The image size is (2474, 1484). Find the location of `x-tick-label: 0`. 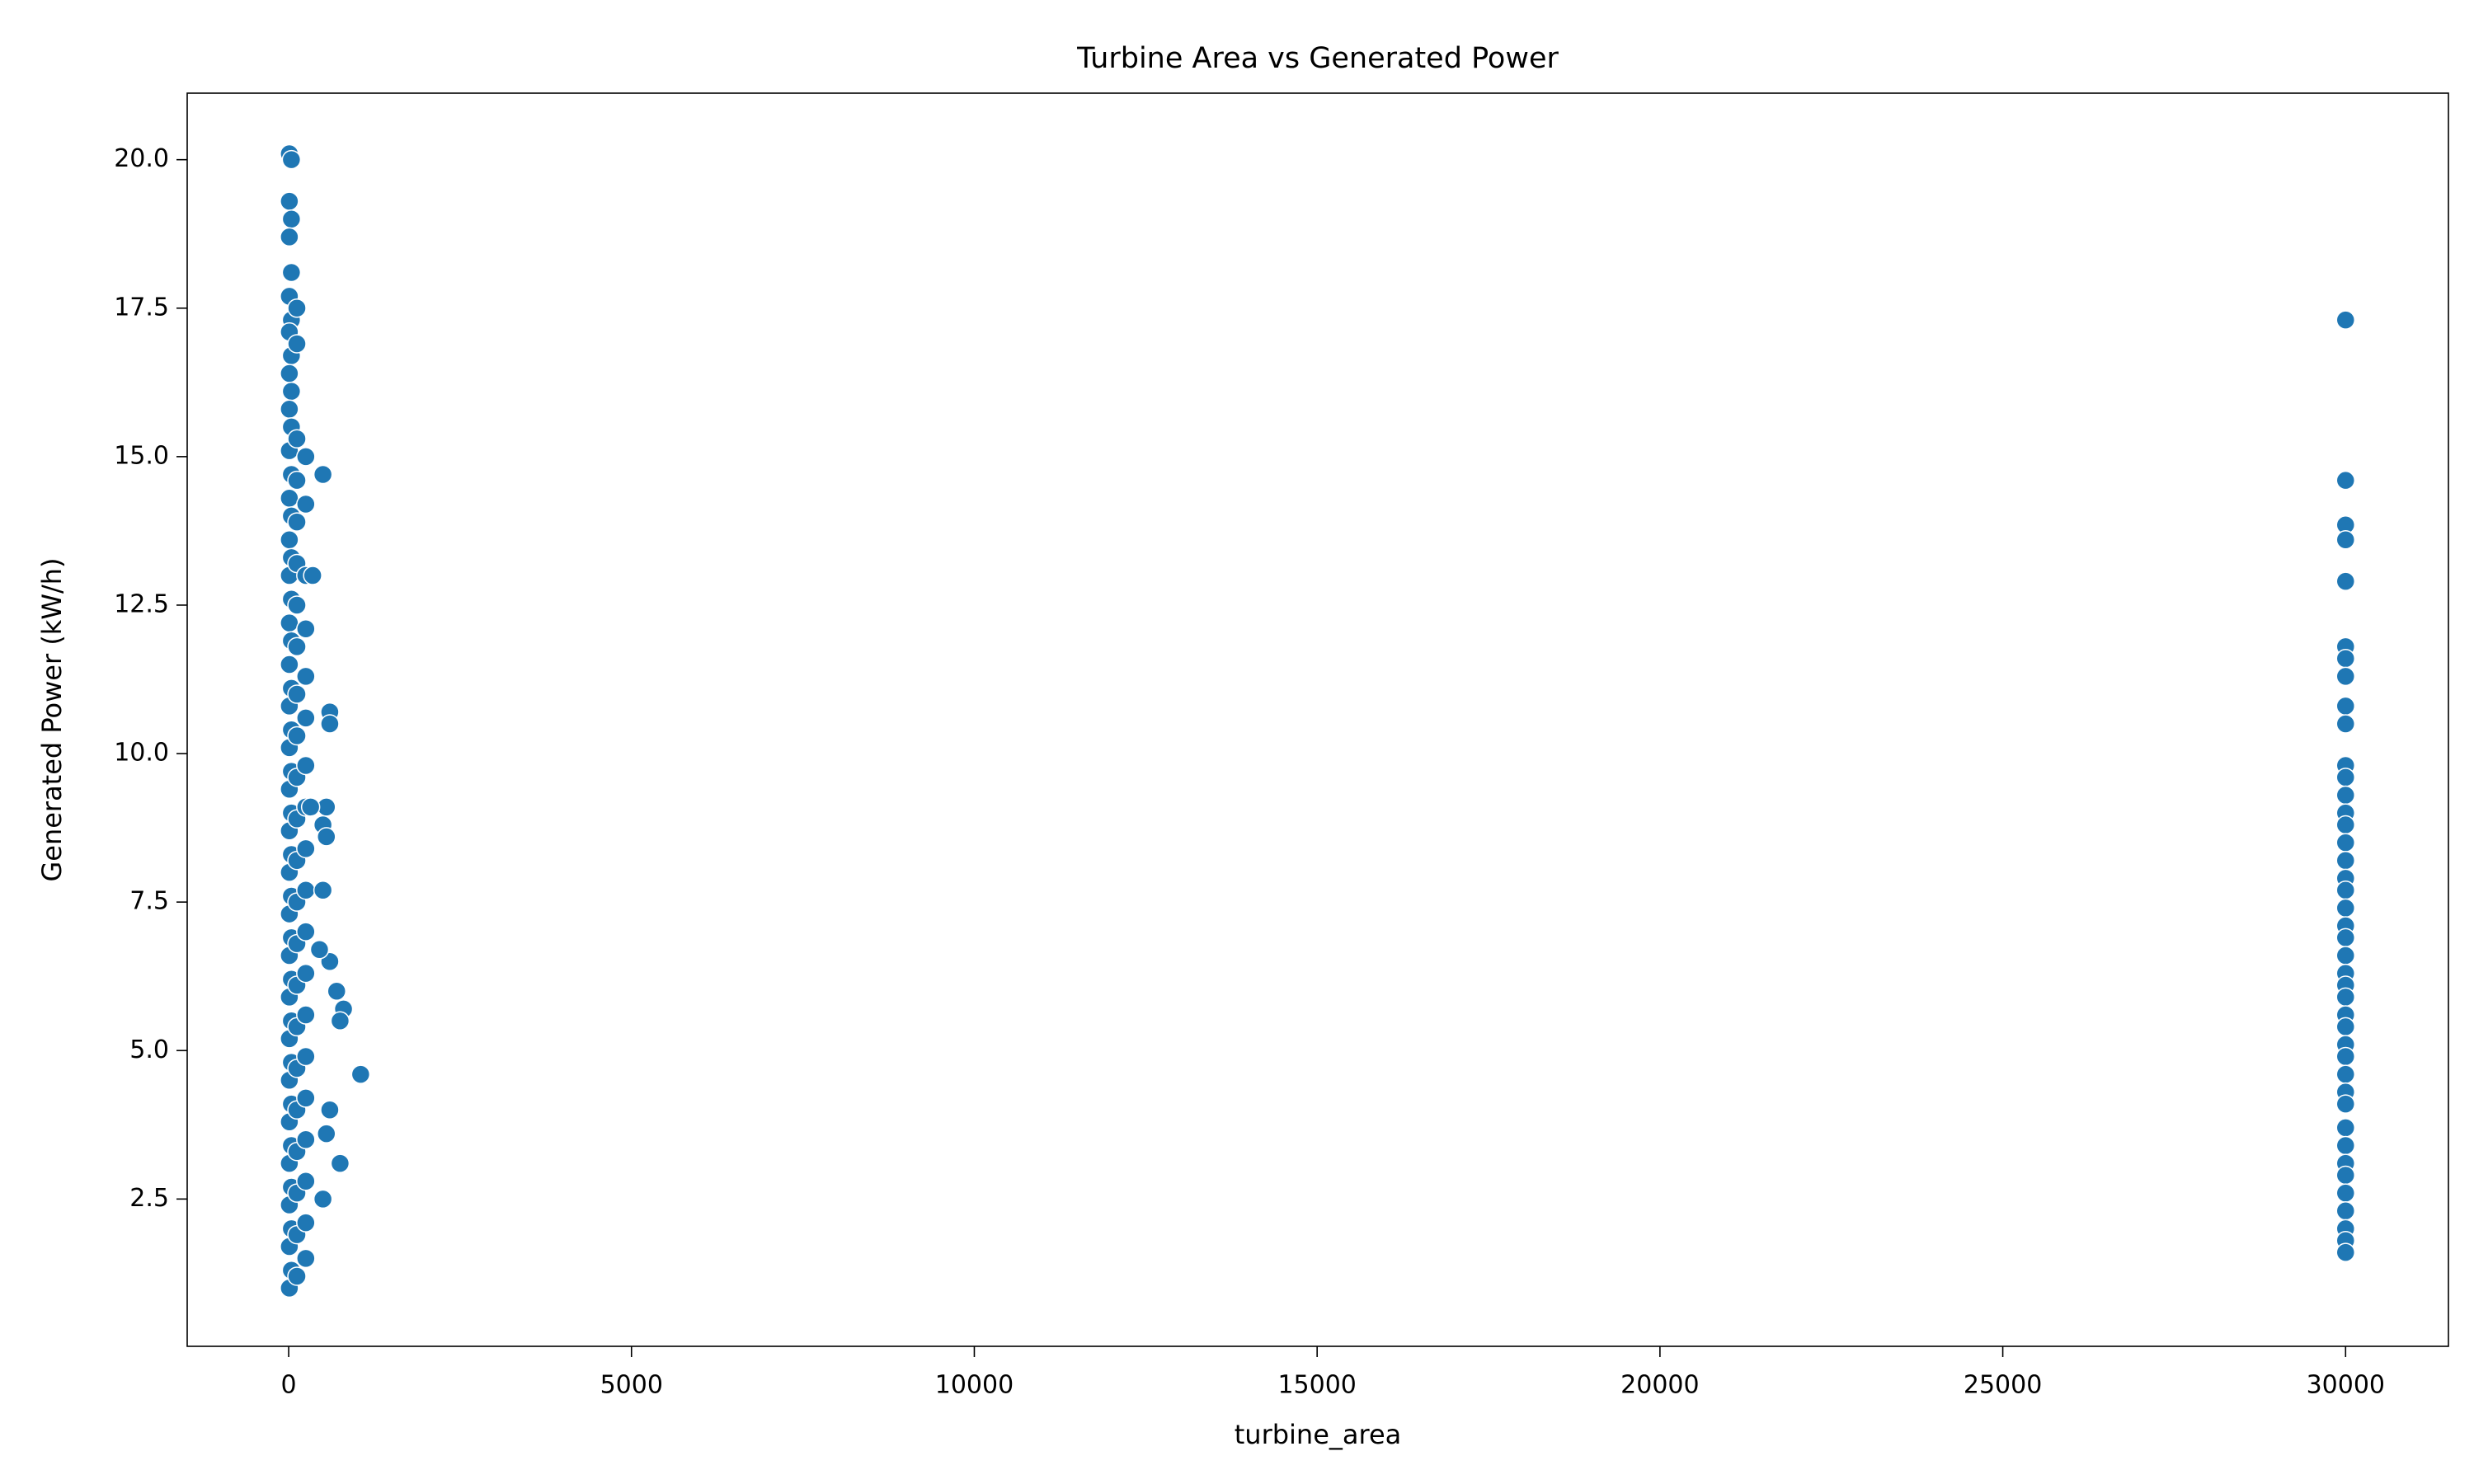

x-tick-label: 0 is located at coordinates (289, 1385).